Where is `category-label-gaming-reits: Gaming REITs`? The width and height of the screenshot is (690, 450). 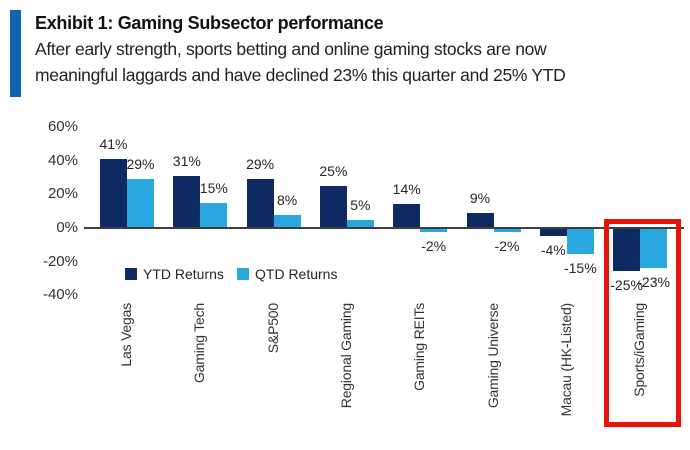 category-label-gaming-reits: Gaming REITs is located at coordinates (419, 347).